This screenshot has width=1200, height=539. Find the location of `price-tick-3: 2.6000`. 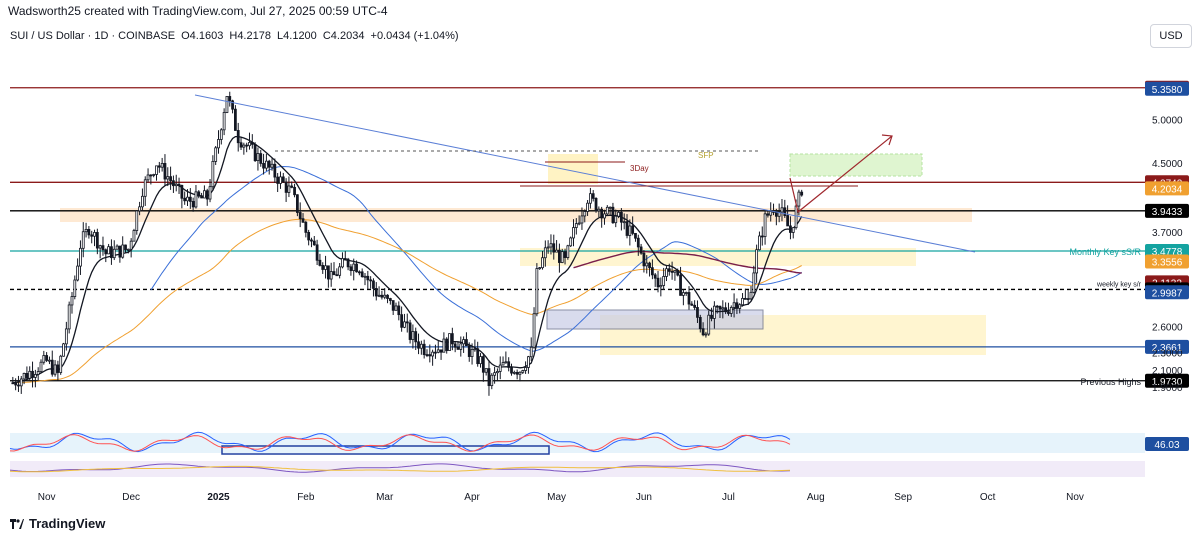

price-tick-3: 2.6000 is located at coordinates (1167, 328).